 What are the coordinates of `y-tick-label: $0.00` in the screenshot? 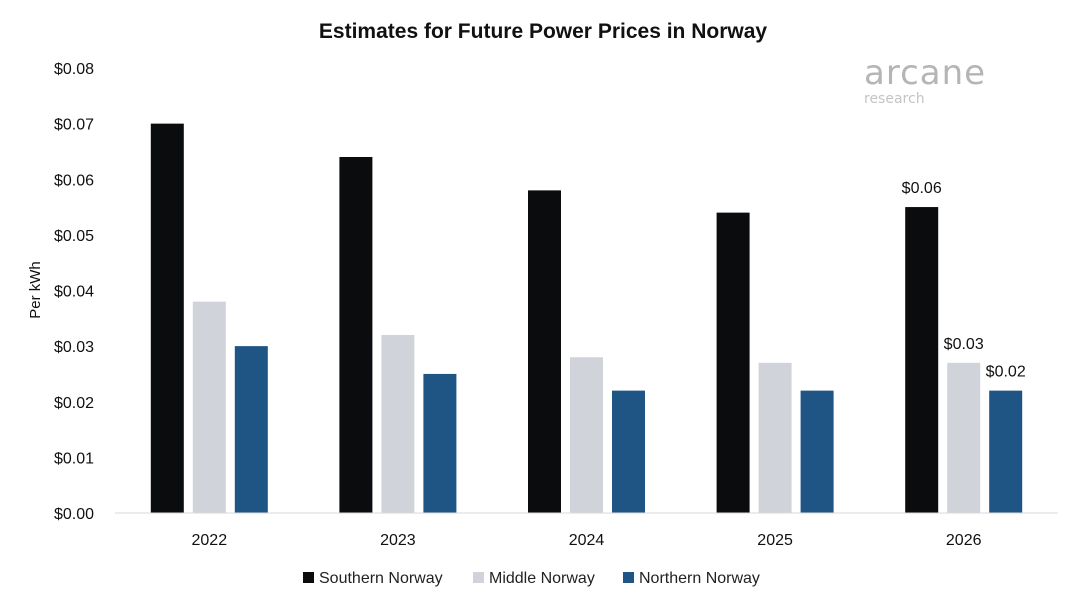 It's located at (74, 514).